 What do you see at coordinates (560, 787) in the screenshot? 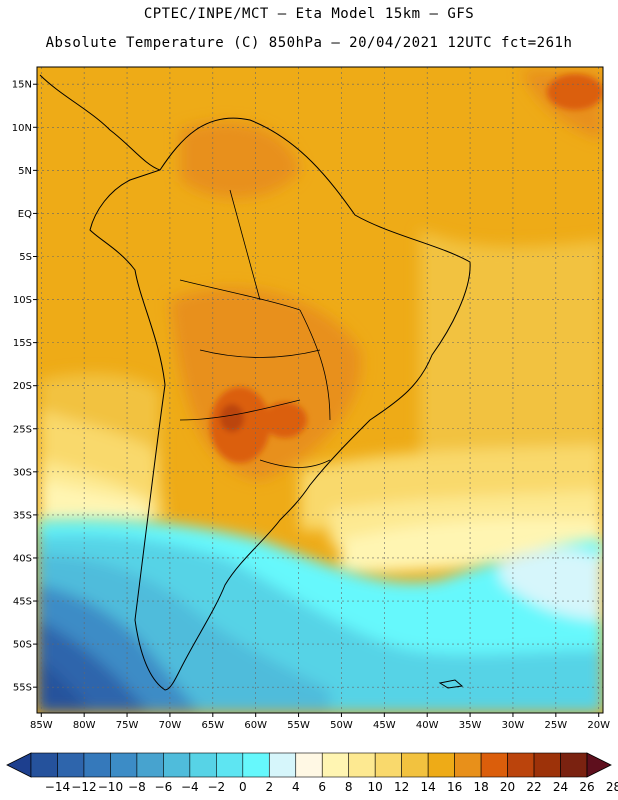
I see `colorbar-label: 24` at bounding box center [560, 787].